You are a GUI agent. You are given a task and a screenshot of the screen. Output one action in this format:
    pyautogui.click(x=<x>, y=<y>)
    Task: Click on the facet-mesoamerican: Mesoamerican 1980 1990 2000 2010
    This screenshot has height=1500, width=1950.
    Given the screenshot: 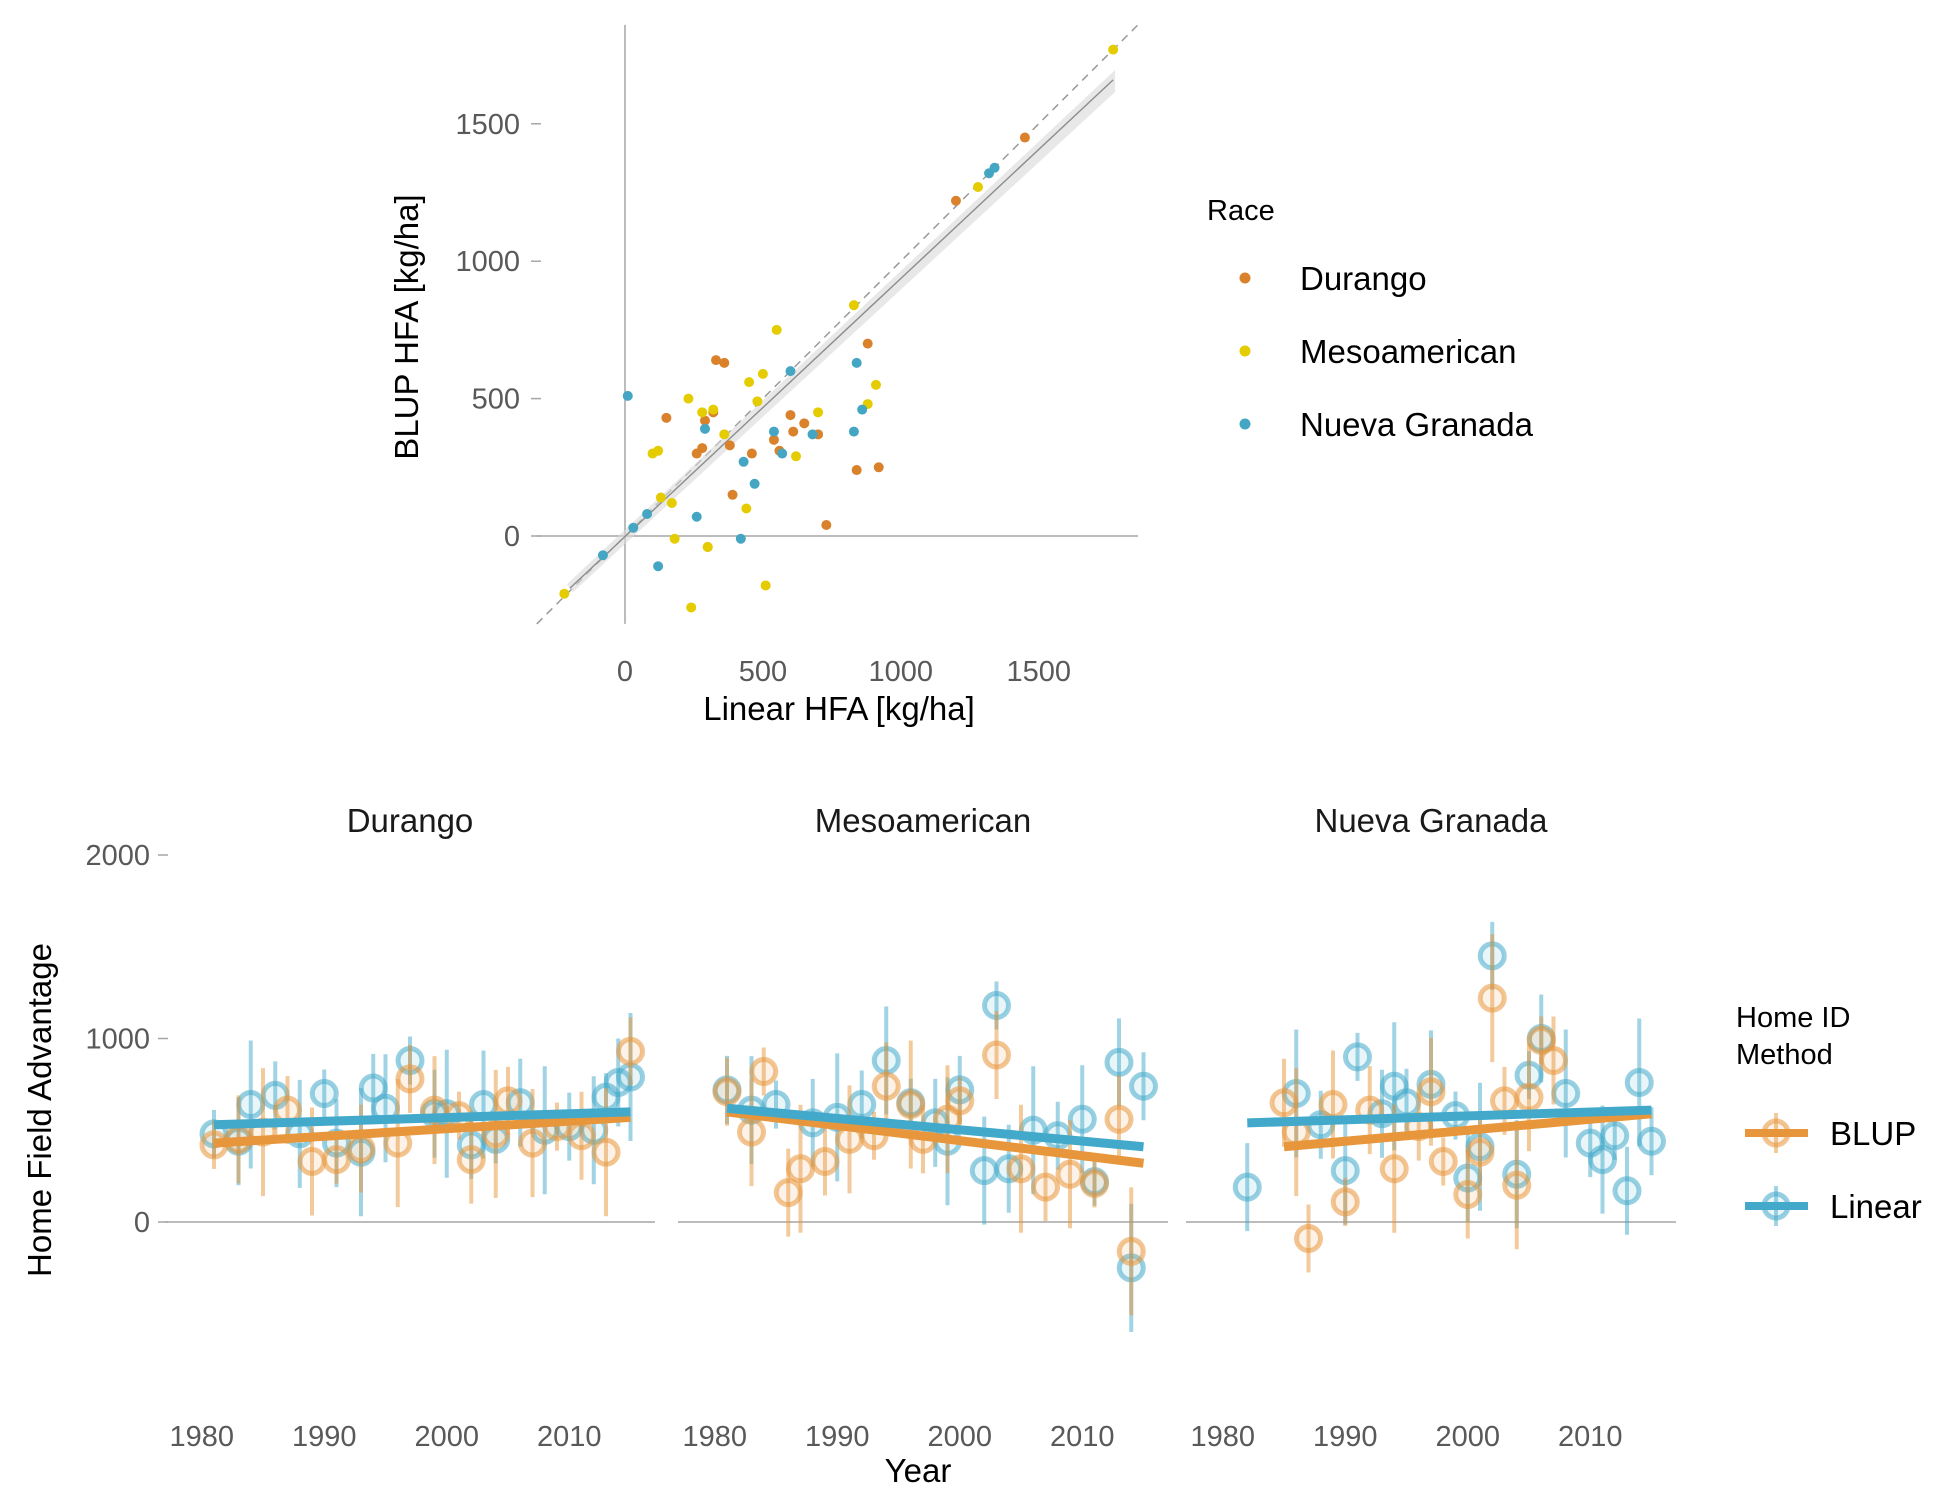 What is the action you would take?
    pyautogui.click(x=923, y=1127)
    